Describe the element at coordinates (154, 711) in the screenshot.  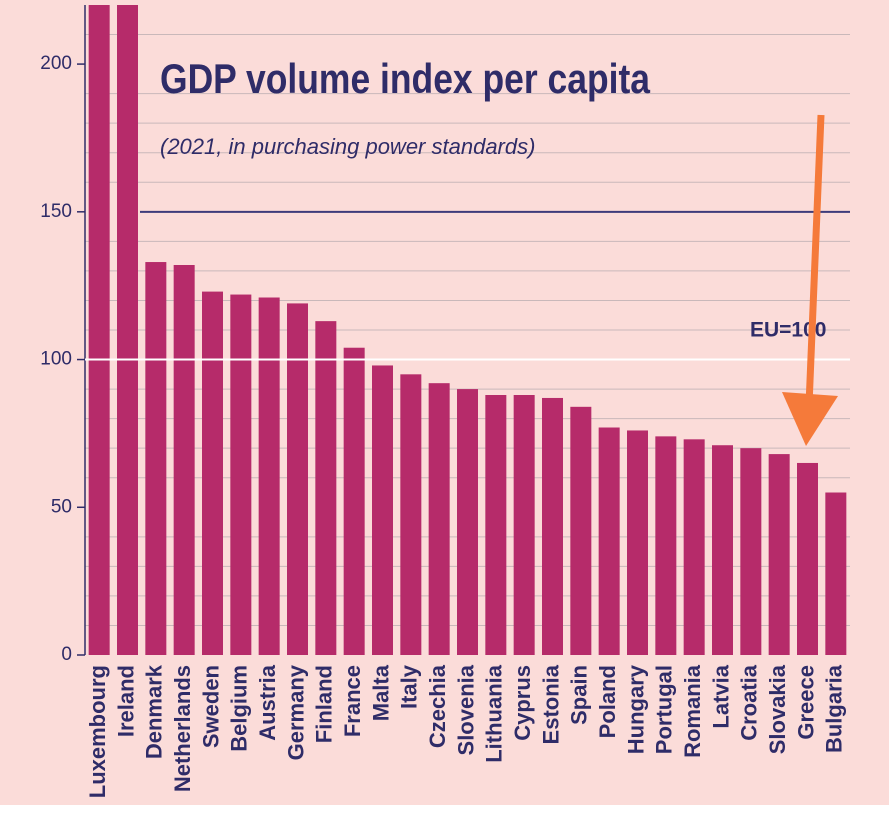
I see `x-tick-label: Denmark` at that location.